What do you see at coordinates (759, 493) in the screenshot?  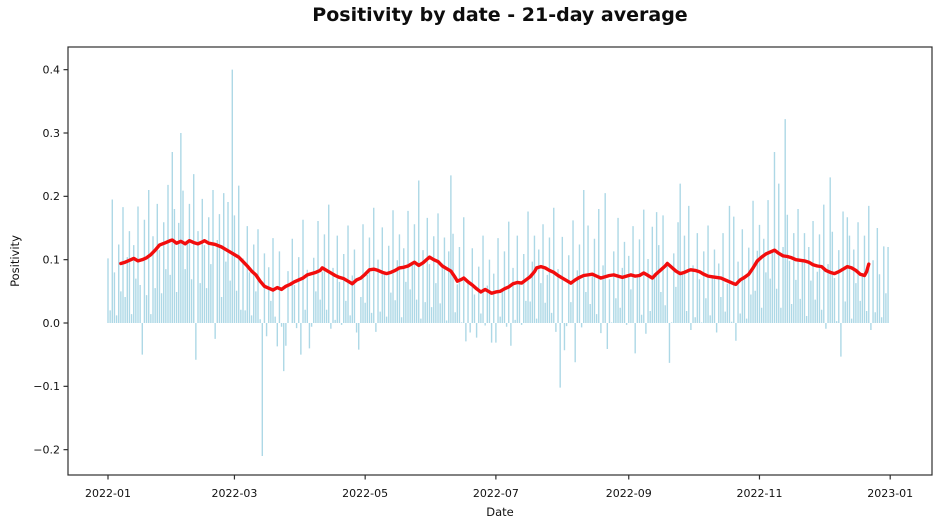 I see `x-tick-label: 2022-11` at bounding box center [759, 493].